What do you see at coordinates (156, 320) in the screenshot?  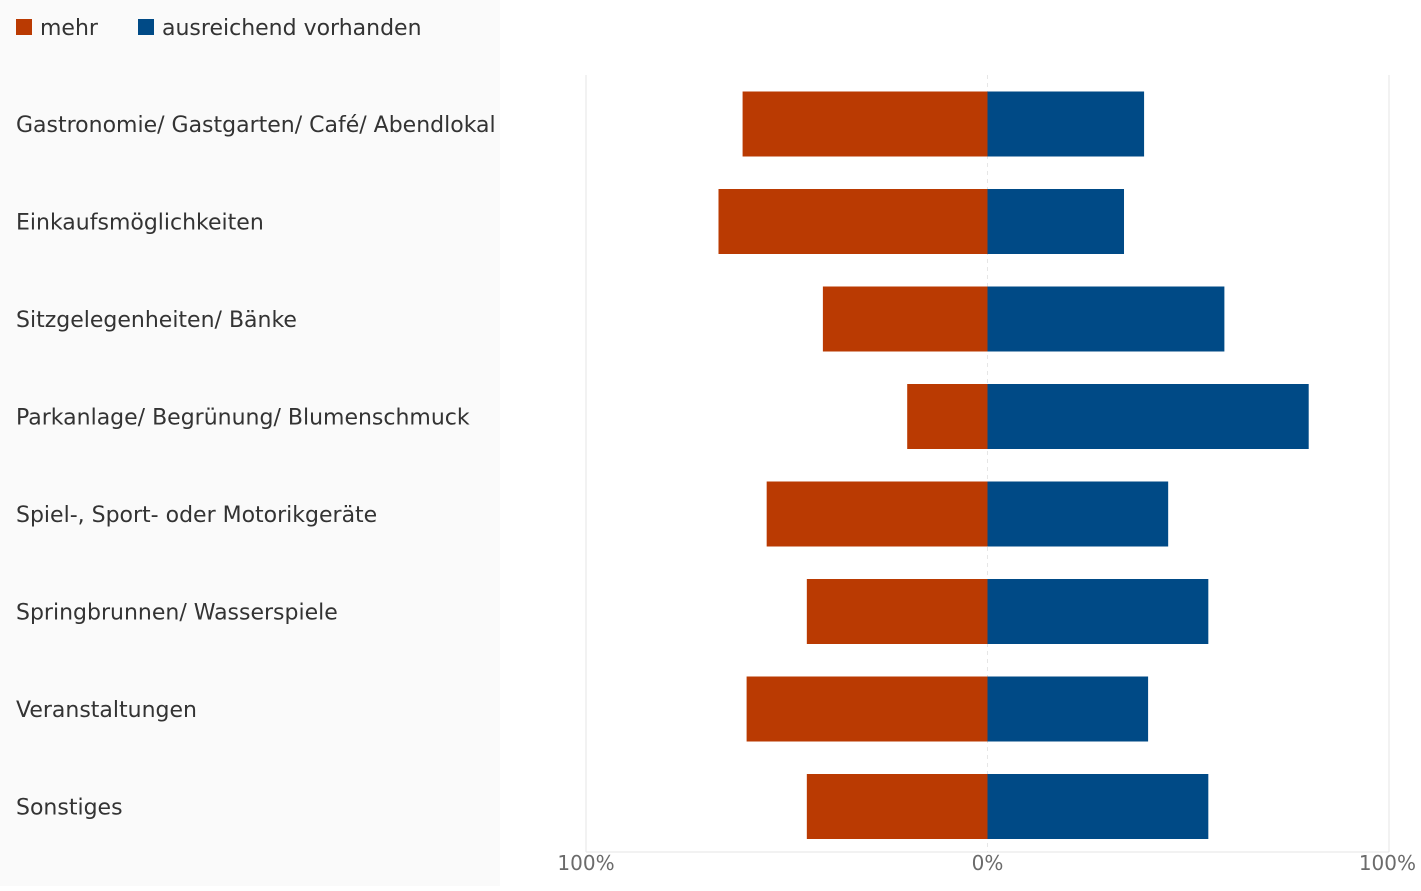 I see `category-label-2: Sitzgelegenheiten/ Bänke` at bounding box center [156, 320].